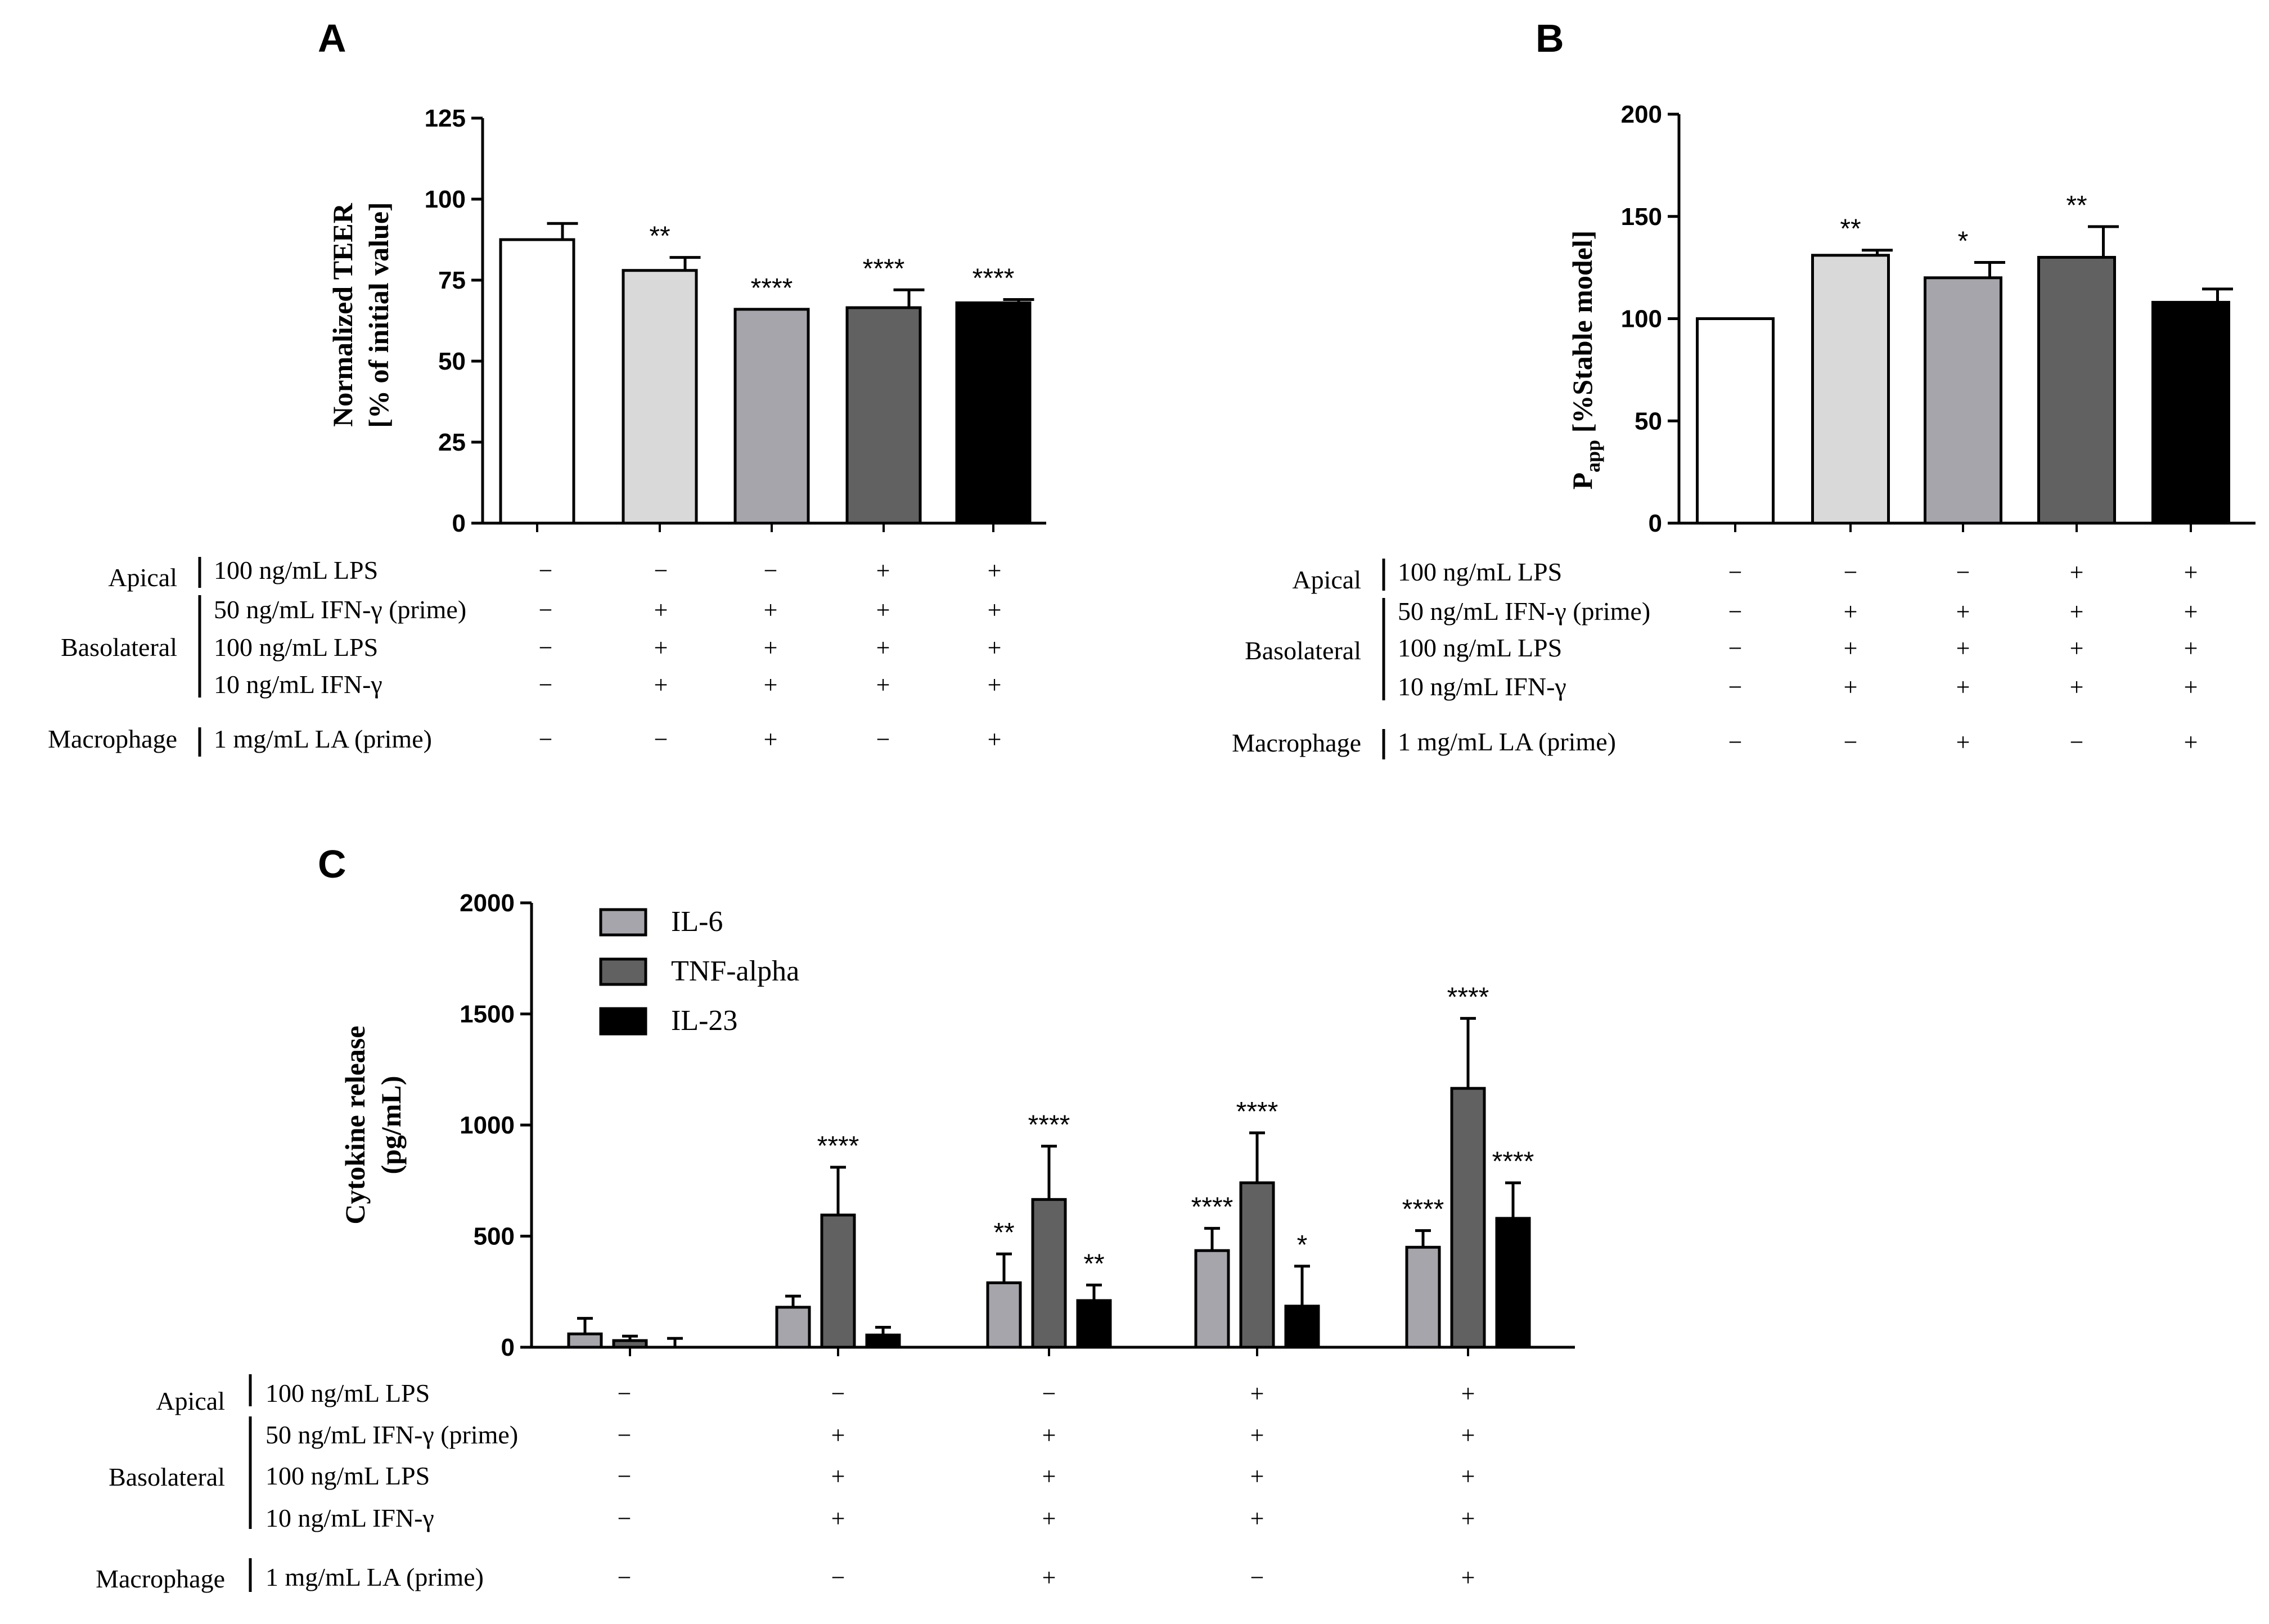 The image size is (2269, 1624). Describe the element at coordinates (167, 1477) in the screenshot. I see `c-group-label-basolateral: Basolateral` at that location.